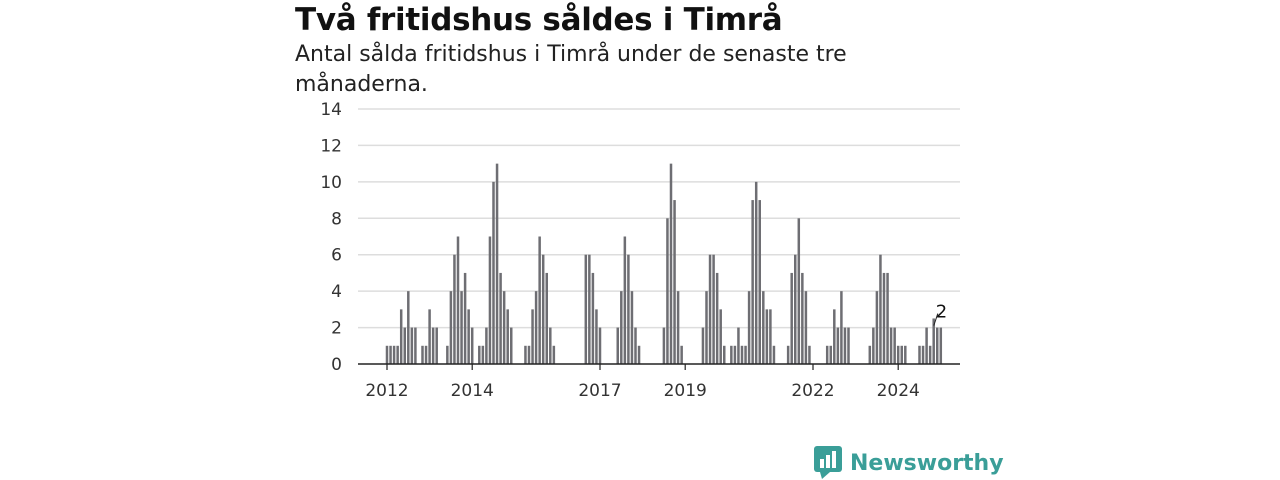 The image size is (1280, 480). I want to click on brand-logo: Newsworthy, so click(909, 463).